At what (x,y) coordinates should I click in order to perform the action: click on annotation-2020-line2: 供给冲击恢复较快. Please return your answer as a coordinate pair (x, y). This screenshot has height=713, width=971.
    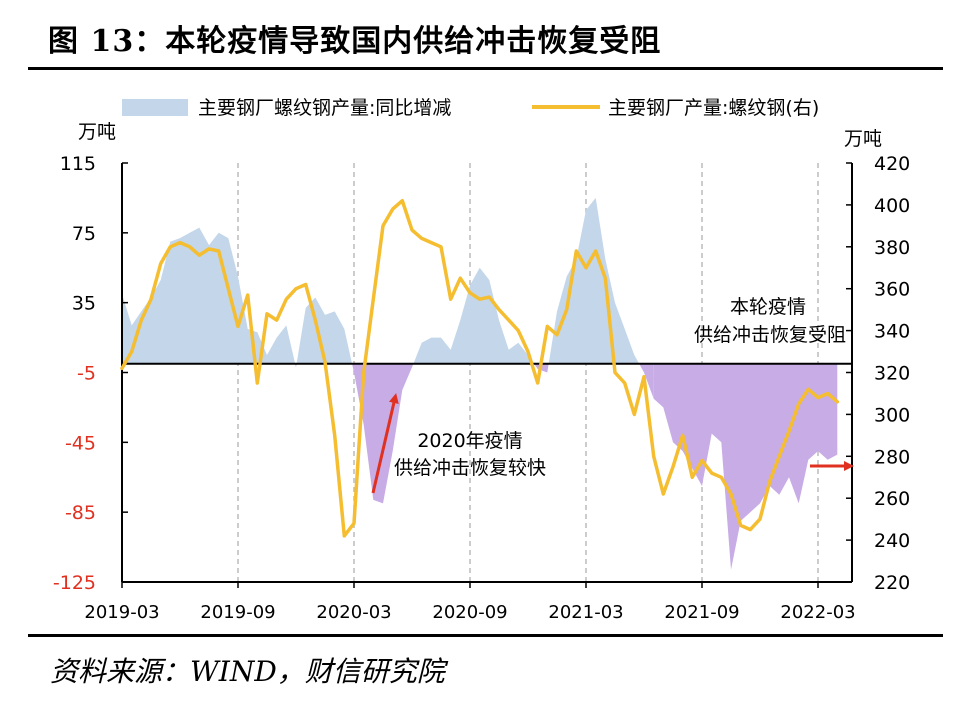
    Looking at the image, I should click on (470, 468).